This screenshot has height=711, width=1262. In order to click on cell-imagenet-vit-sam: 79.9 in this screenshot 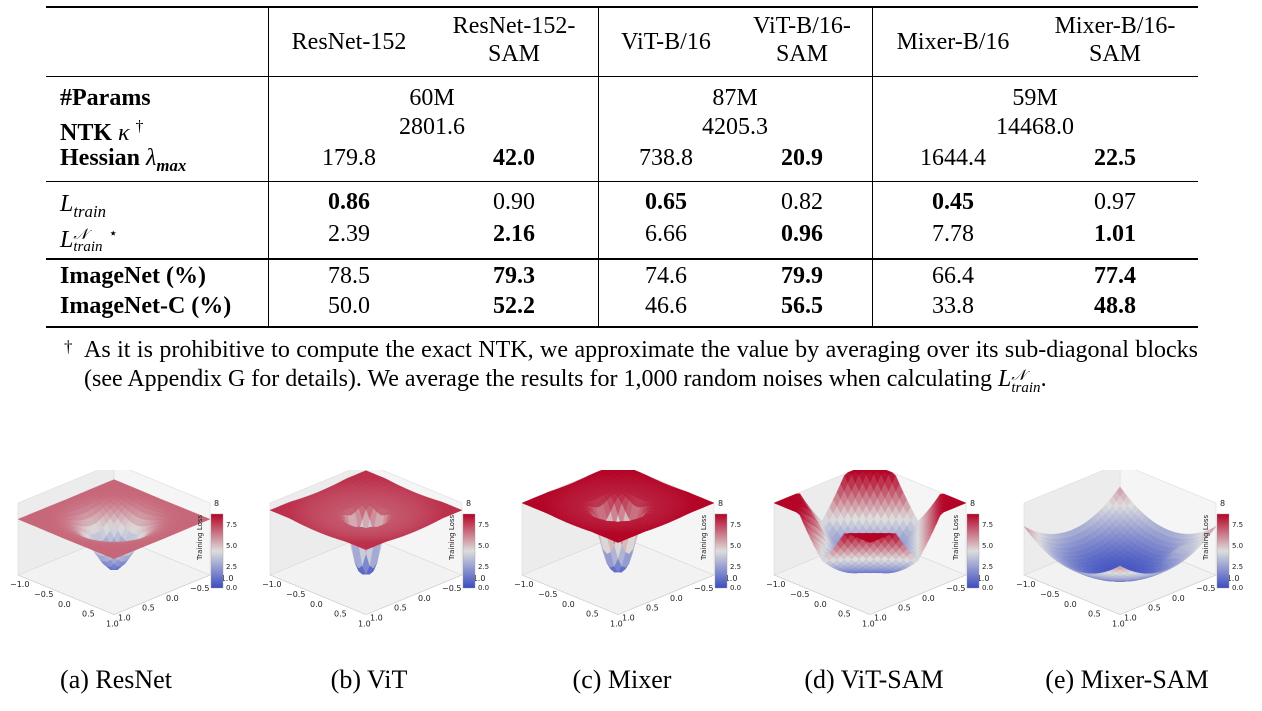, I will do `click(802, 276)`.